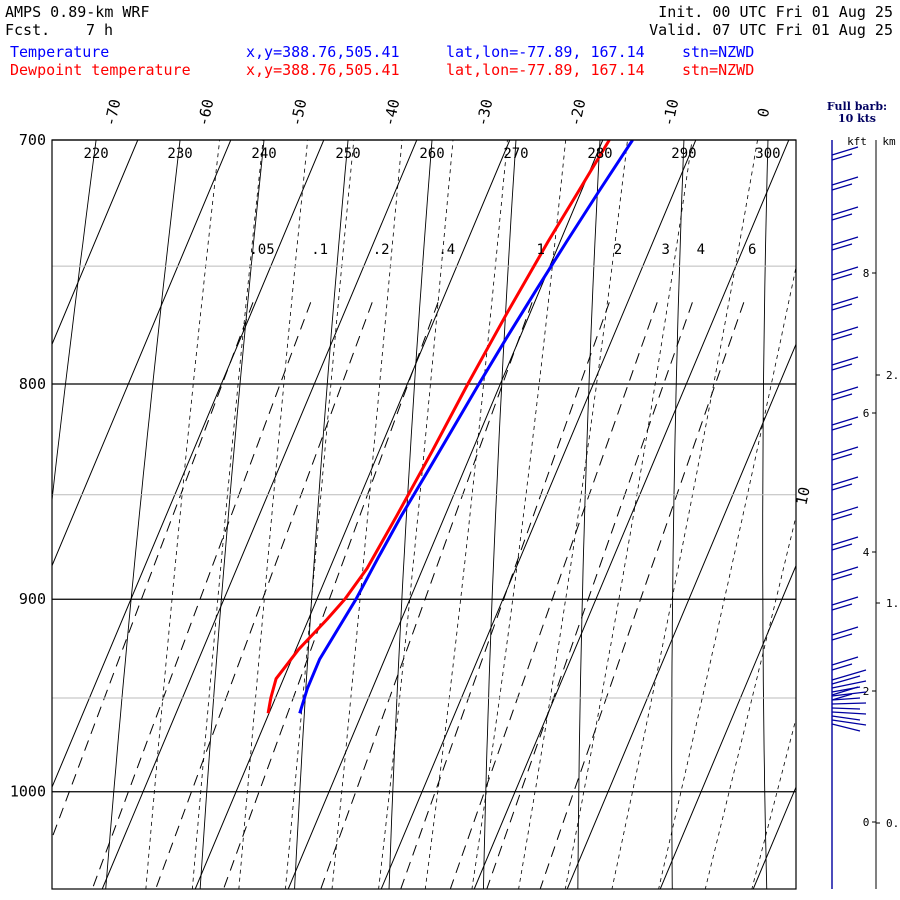  I want to click on isotherm-tick-label: 10, so click(802, 495).